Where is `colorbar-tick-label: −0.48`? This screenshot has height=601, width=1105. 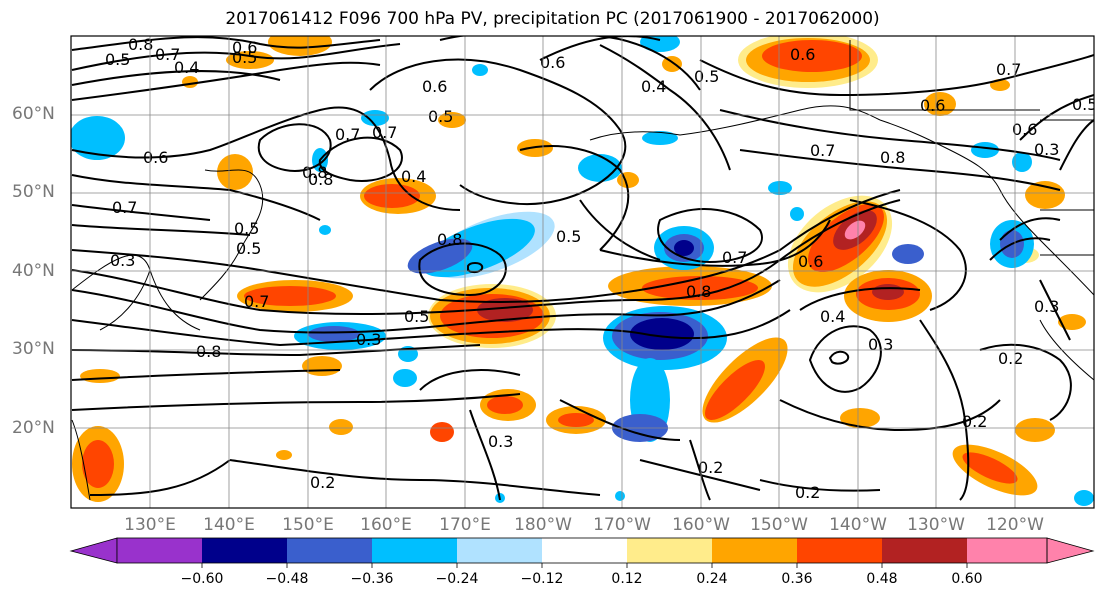
colorbar-tick-label: −0.48 is located at coordinates (287, 579).